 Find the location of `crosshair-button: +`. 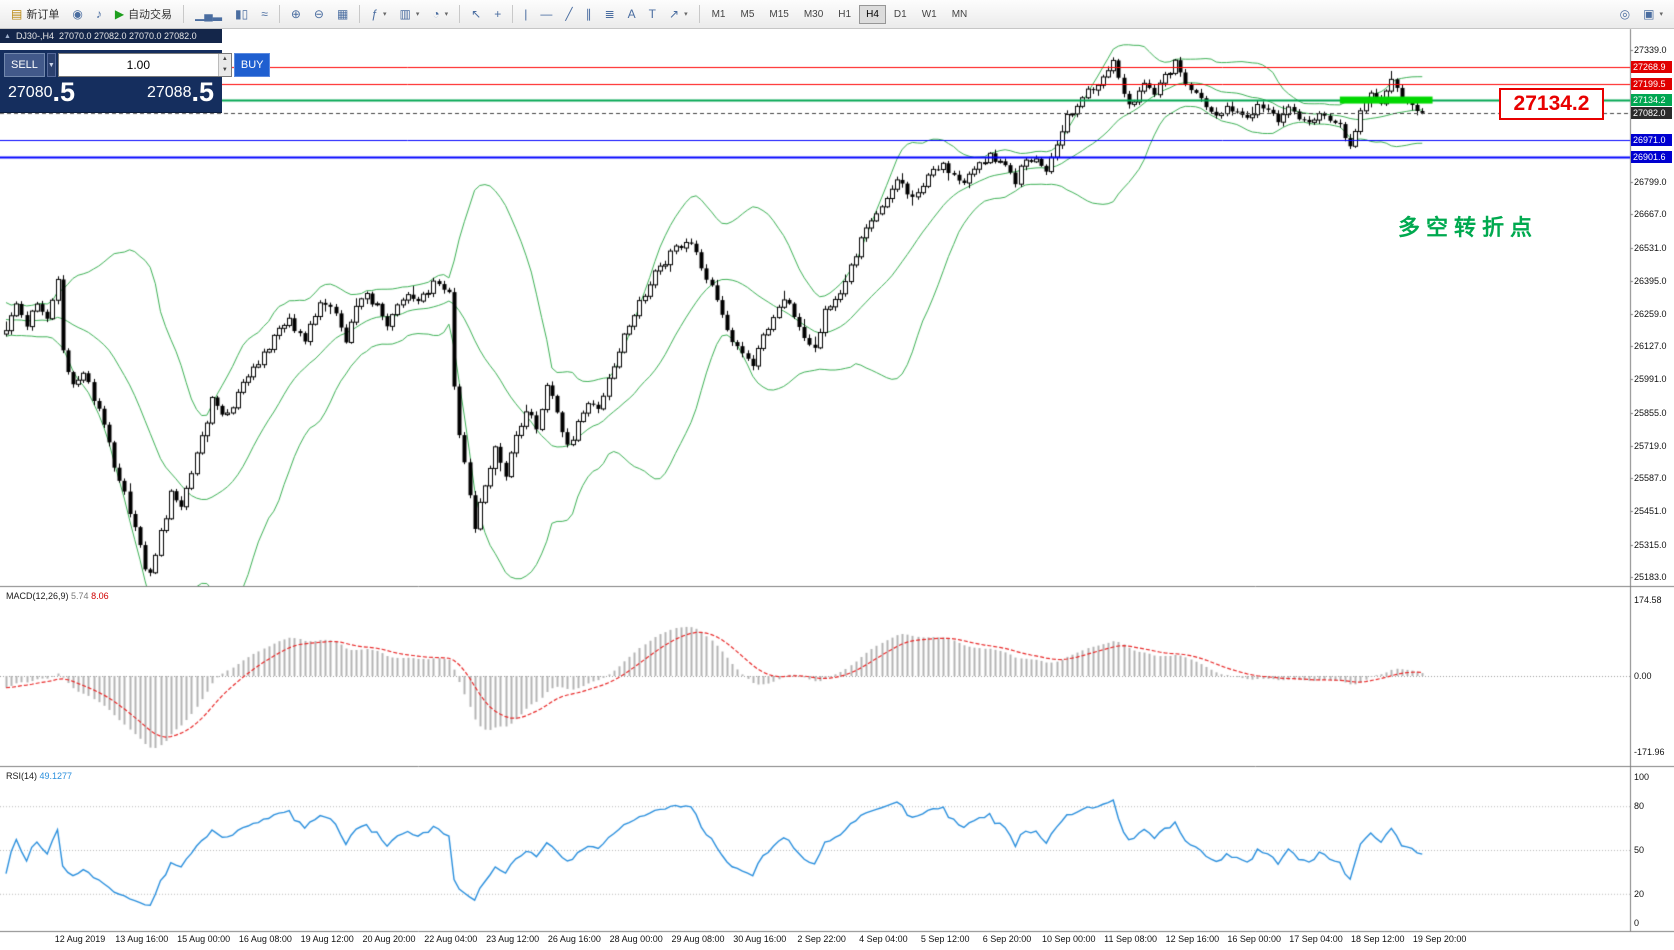

crosshair-button: + is located at coordinates (497, 14).